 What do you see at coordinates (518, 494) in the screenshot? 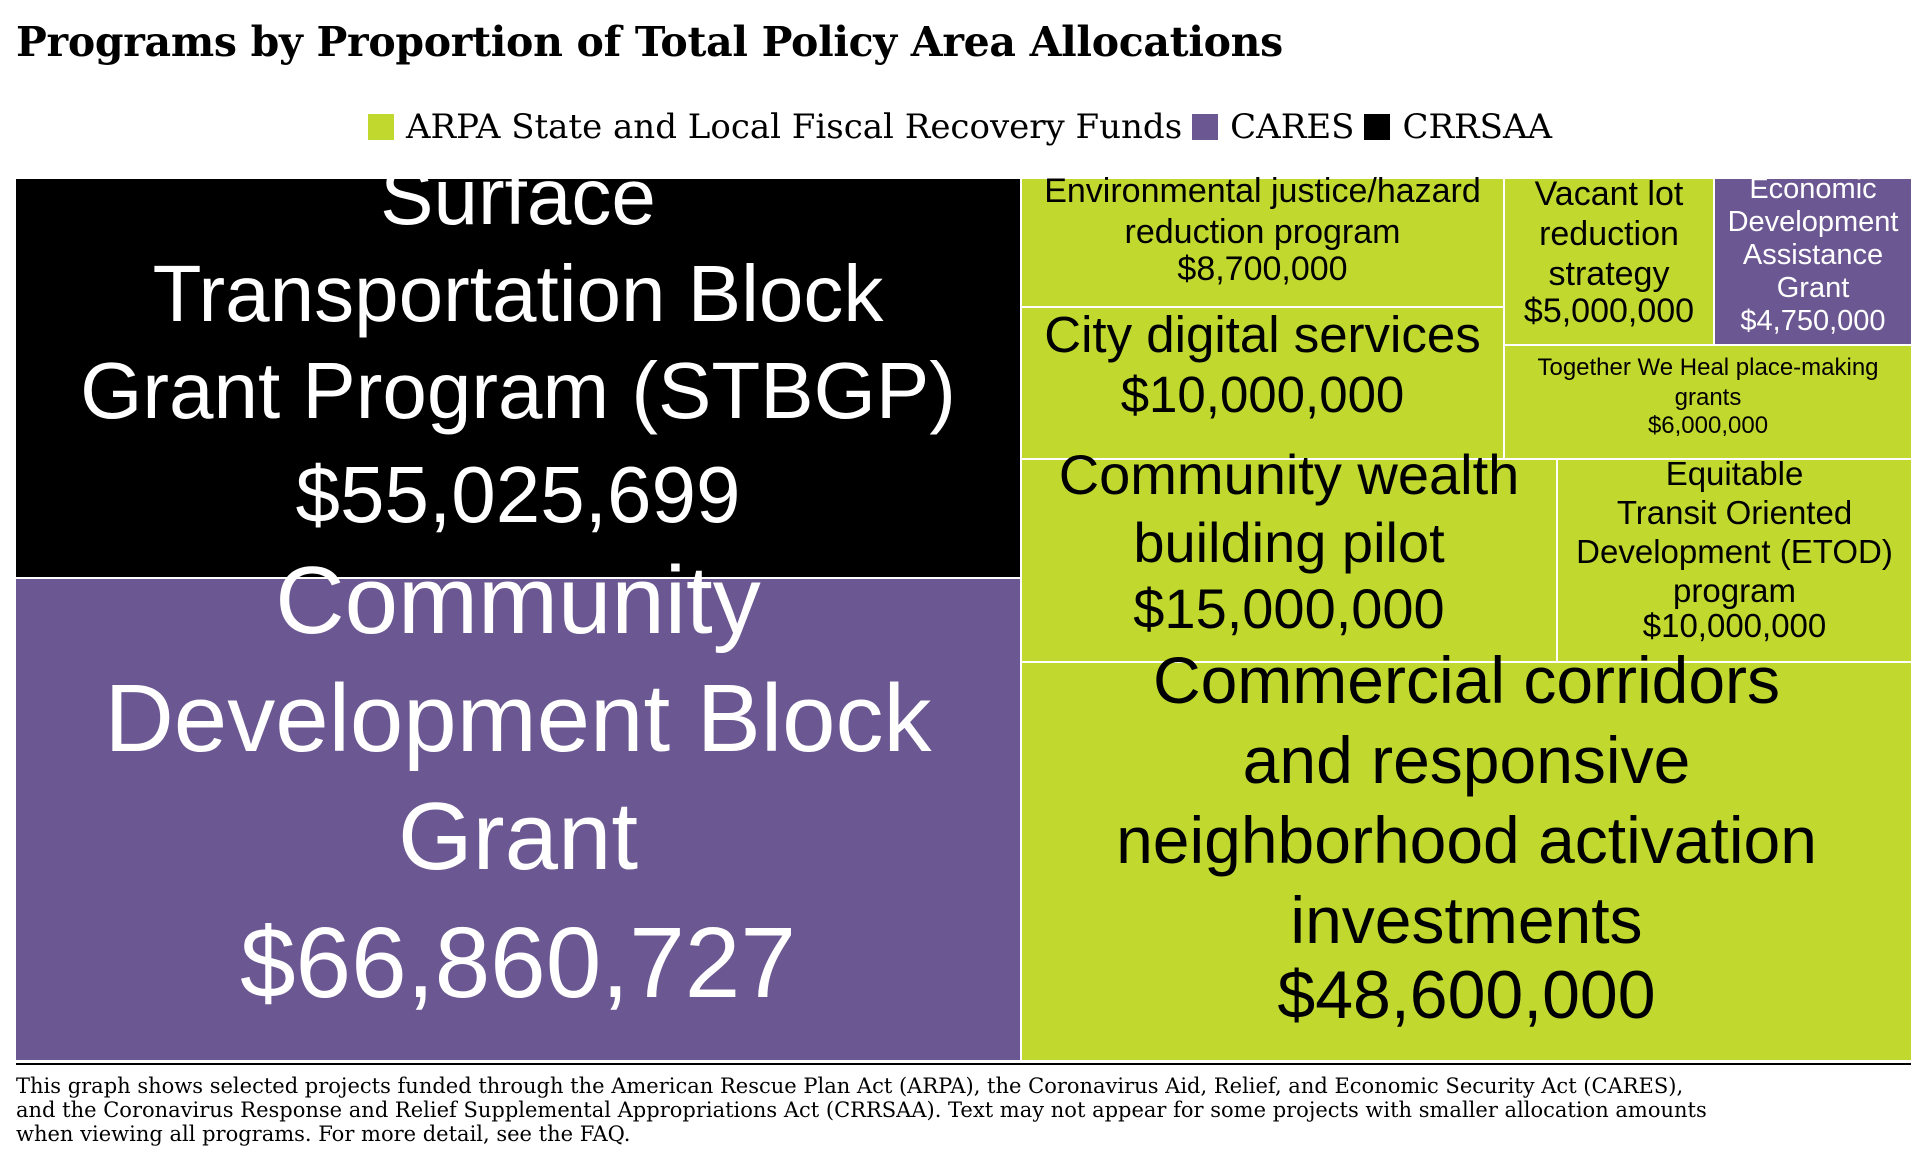
I see `treemap-tile-value: $55,025,699` at bounding box center [518, 494].